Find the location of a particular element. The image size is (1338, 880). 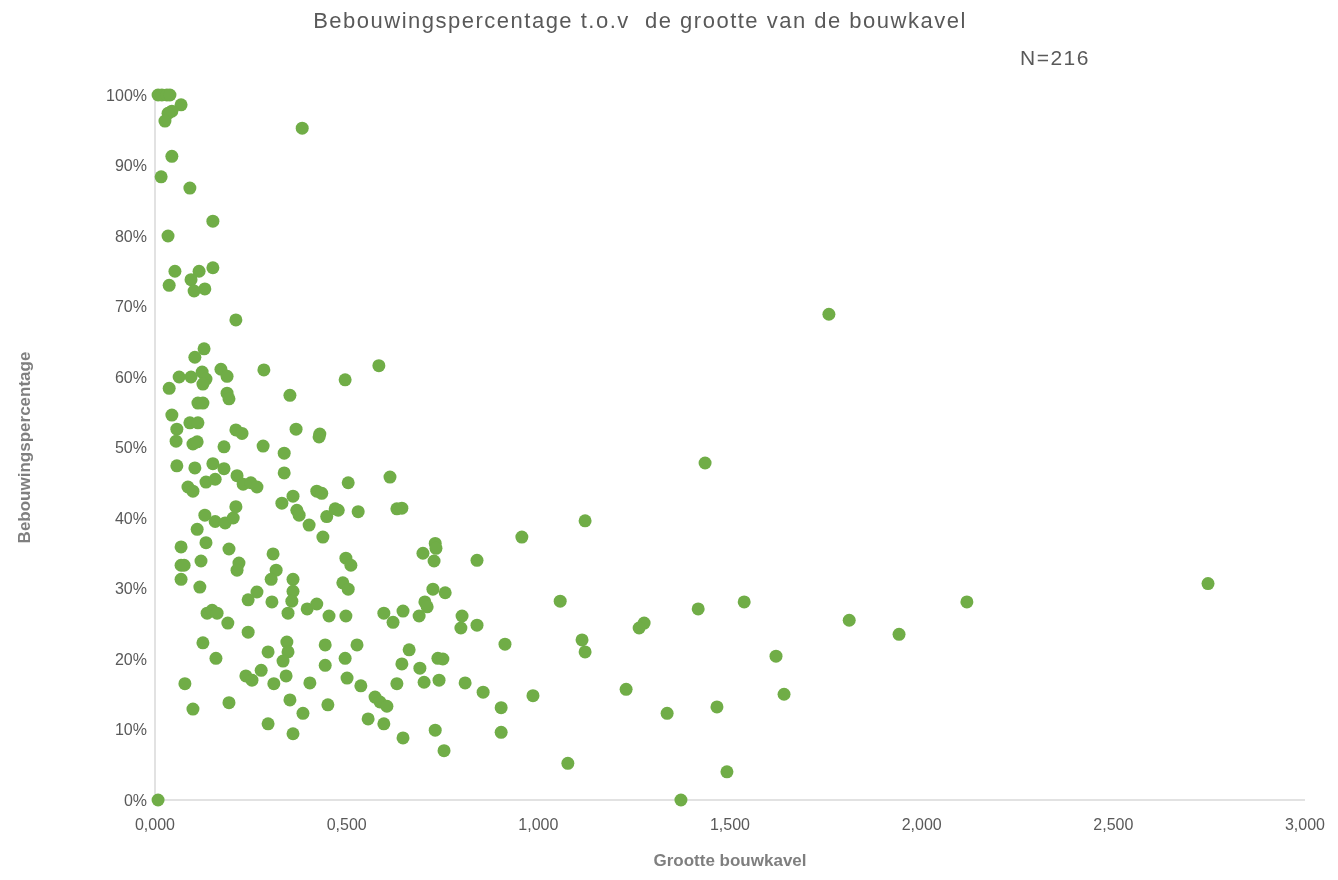

text: N=216 is located at coordinates (1055, 57).